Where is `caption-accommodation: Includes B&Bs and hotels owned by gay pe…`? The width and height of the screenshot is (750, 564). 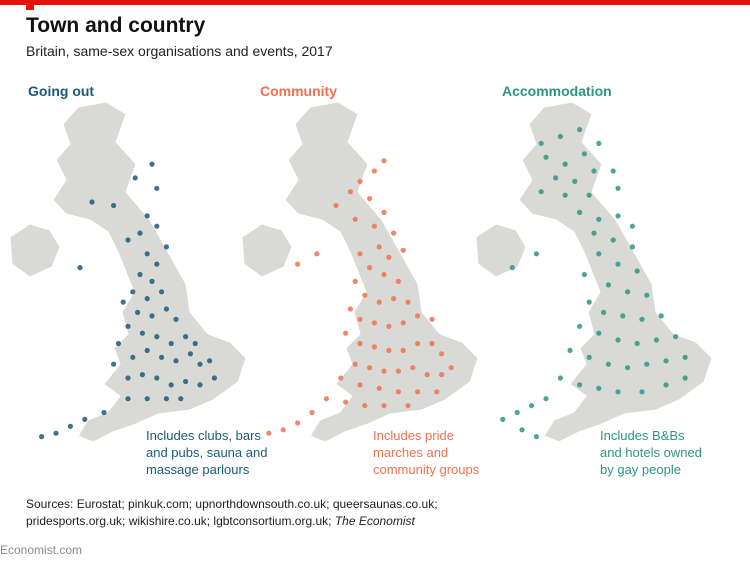
caption-accommodation: Includes B&Bs and hotels owned by gay pe… is located at coordinates (651, 452).